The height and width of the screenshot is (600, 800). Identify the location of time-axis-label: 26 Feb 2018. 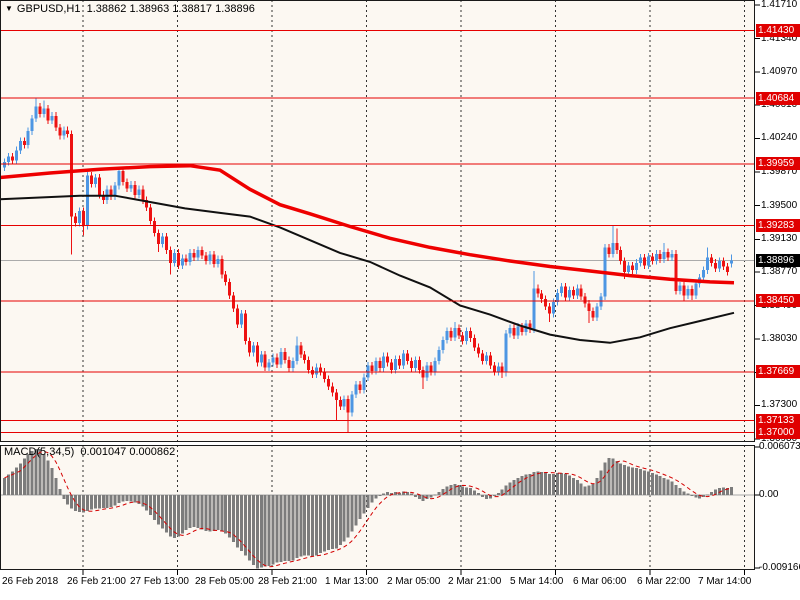
(30, 581).